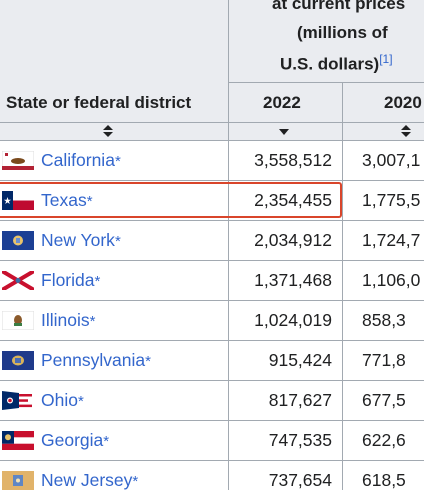 This screenshot has width=424, height=500. What do you see at coordinates (293, 320) in the screenshot?
I see `gdp-2022-value: 1,024,019` at bounding box center [293, 320].